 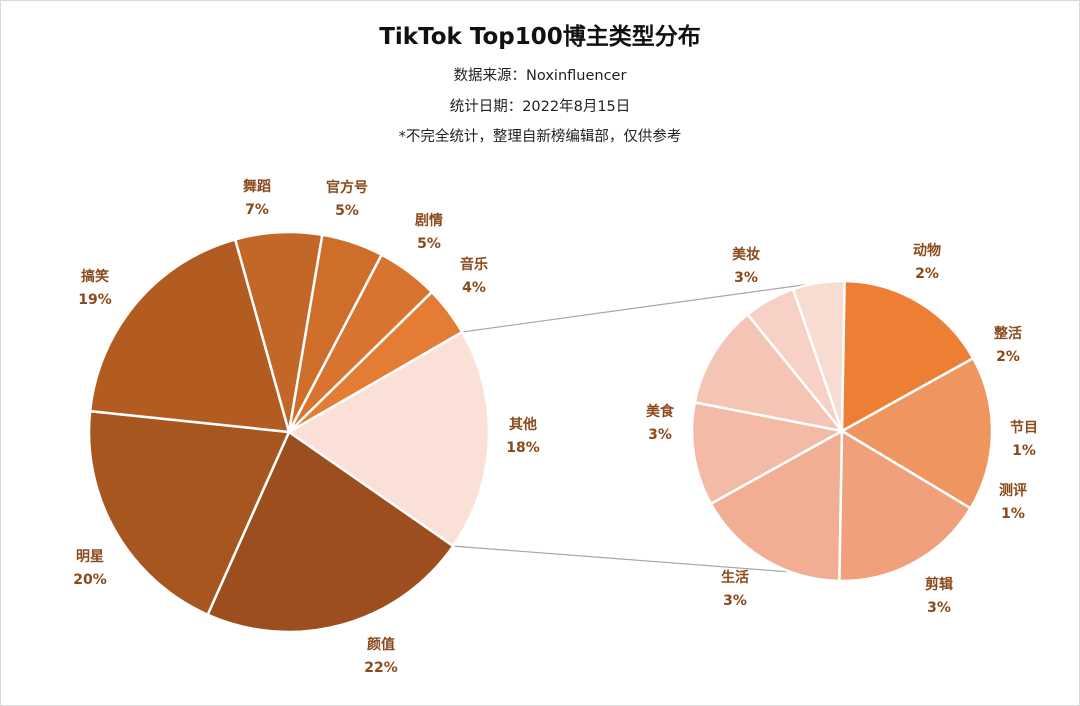 What do you see at coordinates (90, 557) in the screenshot?
I see `main-pie-label-明星: 明星` at bounding box center [90, 557].